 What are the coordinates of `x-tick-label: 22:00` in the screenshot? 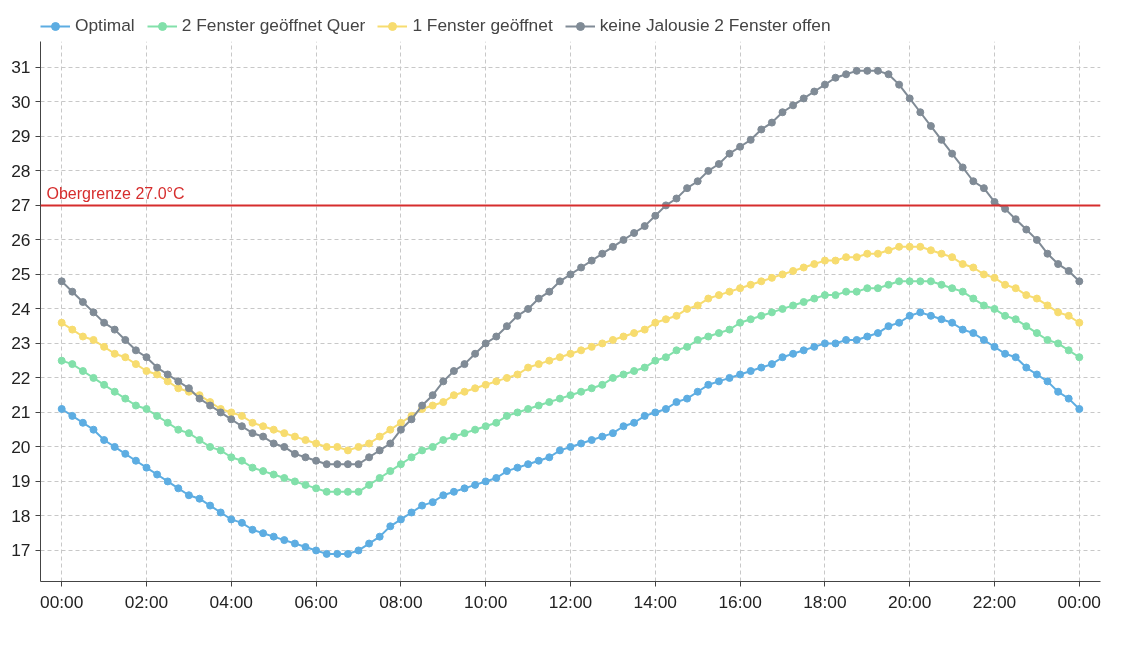 It's located at (994, 601).